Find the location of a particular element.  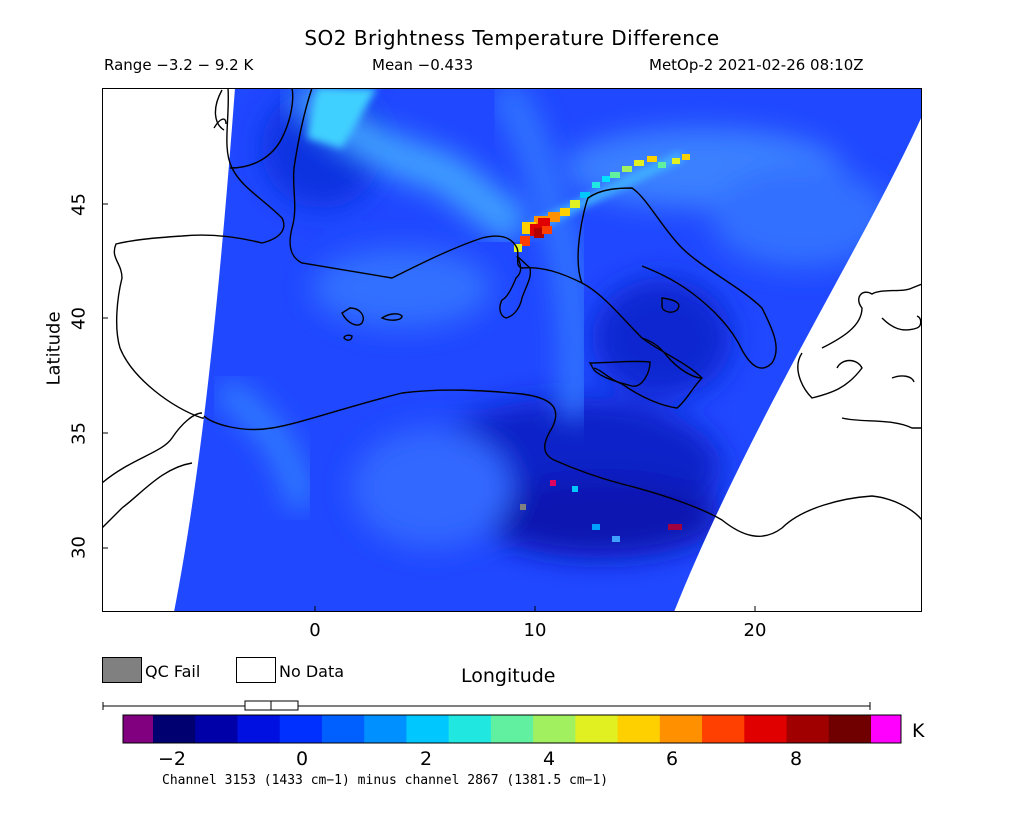

colorbar-over-cell is located at coordinates (886, 729).